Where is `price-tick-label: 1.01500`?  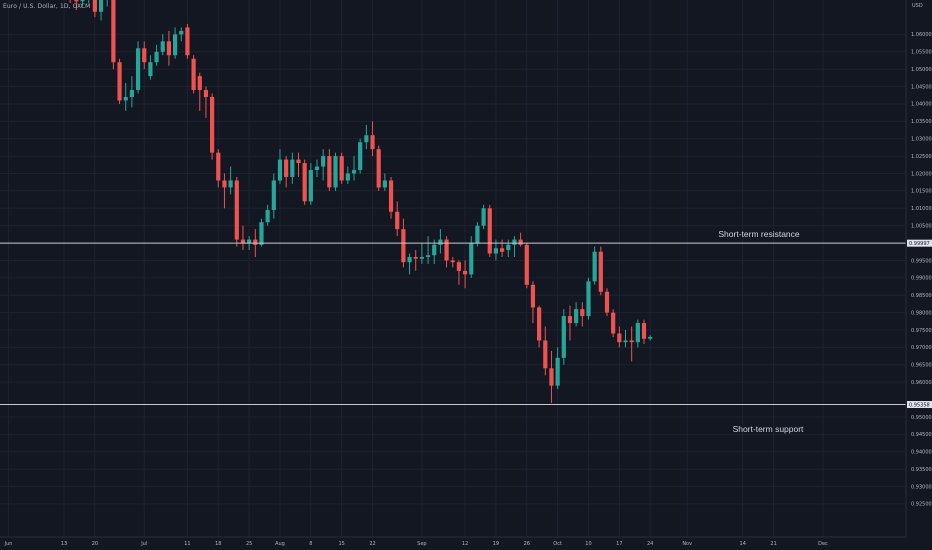
price-tick-label: 1.01500 is located at coordinates (921, 192).